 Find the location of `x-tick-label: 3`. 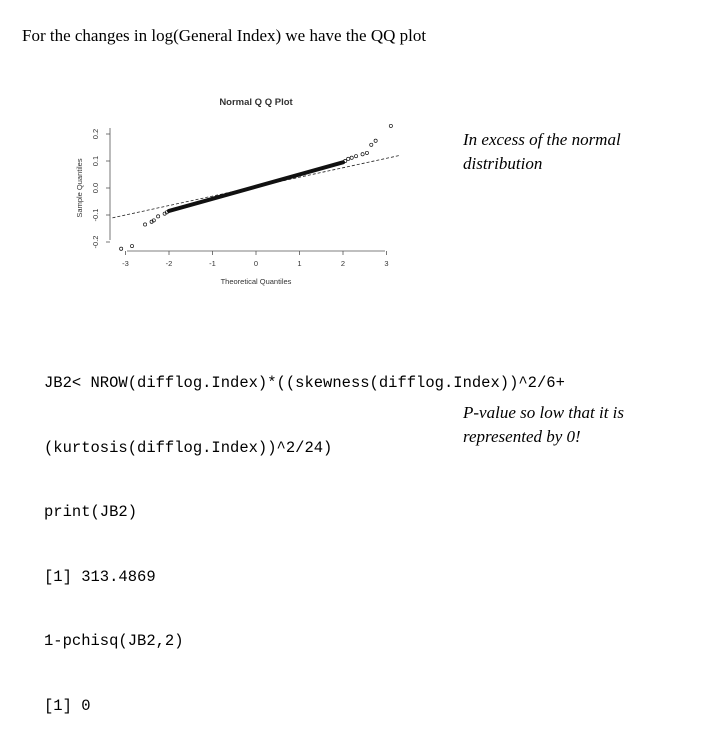

x-tick-label: 3 is located at coordinates (386, 263).